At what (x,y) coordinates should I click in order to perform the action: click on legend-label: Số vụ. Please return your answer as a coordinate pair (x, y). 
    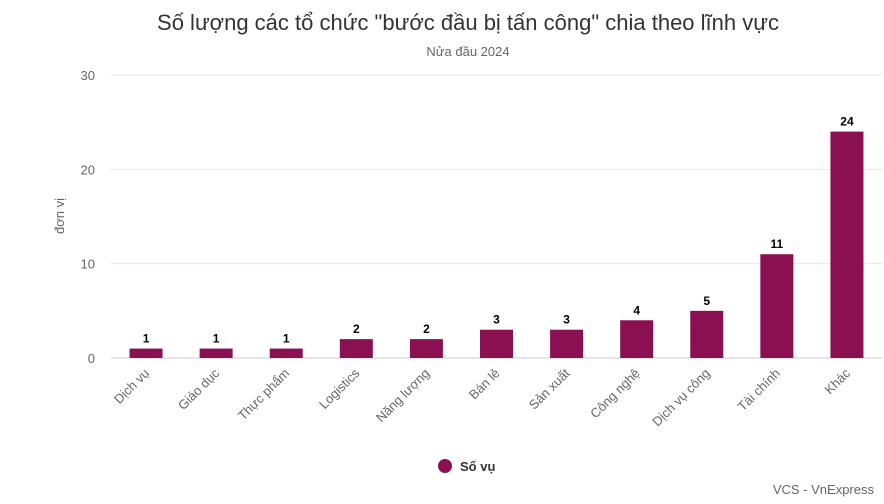
    Looking at the image, I should click on (477, 466).